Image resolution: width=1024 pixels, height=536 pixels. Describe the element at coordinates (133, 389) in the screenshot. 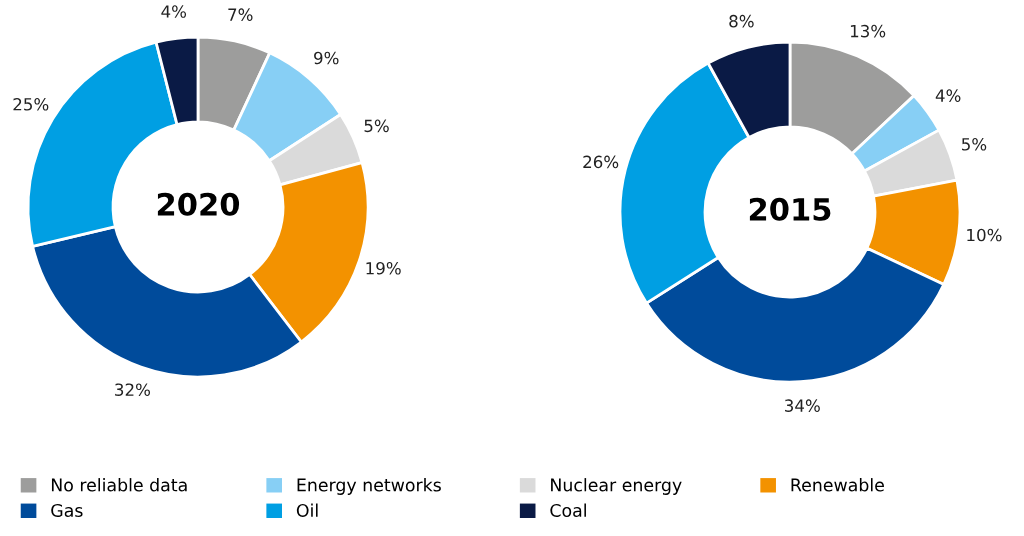

I see `data-label: 32%` at that location.